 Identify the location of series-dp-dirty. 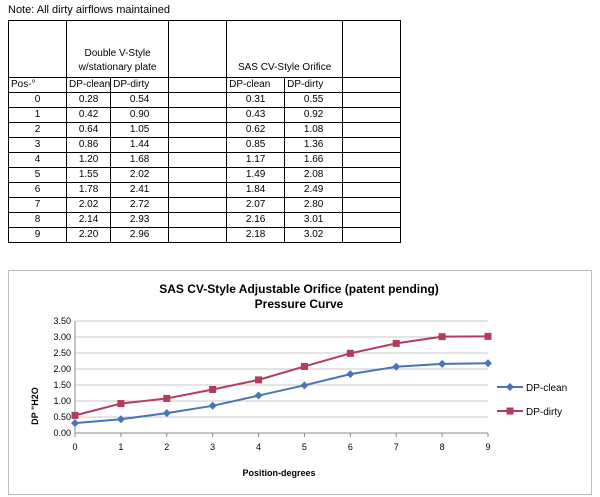
(281, 375).